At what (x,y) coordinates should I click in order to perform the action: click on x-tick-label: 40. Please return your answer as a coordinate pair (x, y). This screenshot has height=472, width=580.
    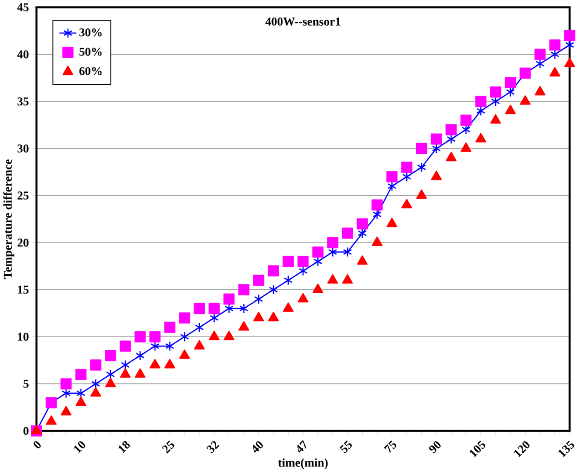
    Looking at the image, I should click on (257, 446).